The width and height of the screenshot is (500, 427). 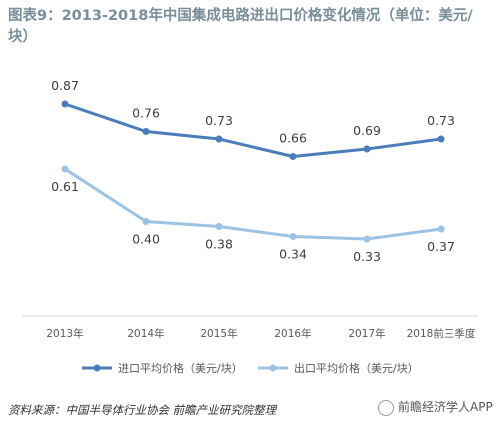 I want to click on series-line-import, so click(x=253, y=130).